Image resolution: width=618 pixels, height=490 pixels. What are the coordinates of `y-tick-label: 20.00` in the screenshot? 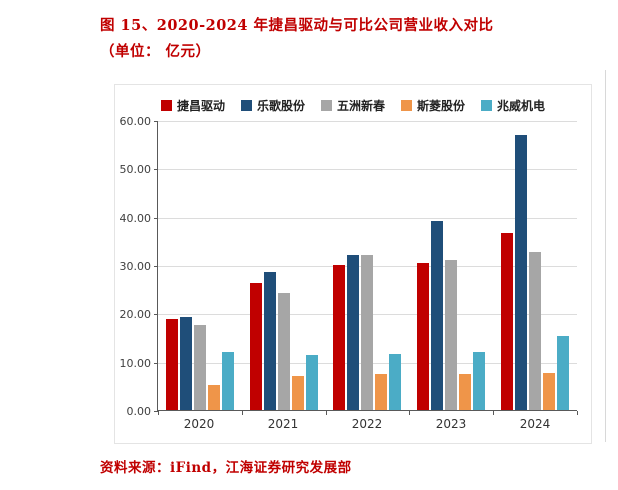 It's located at (135, 315).